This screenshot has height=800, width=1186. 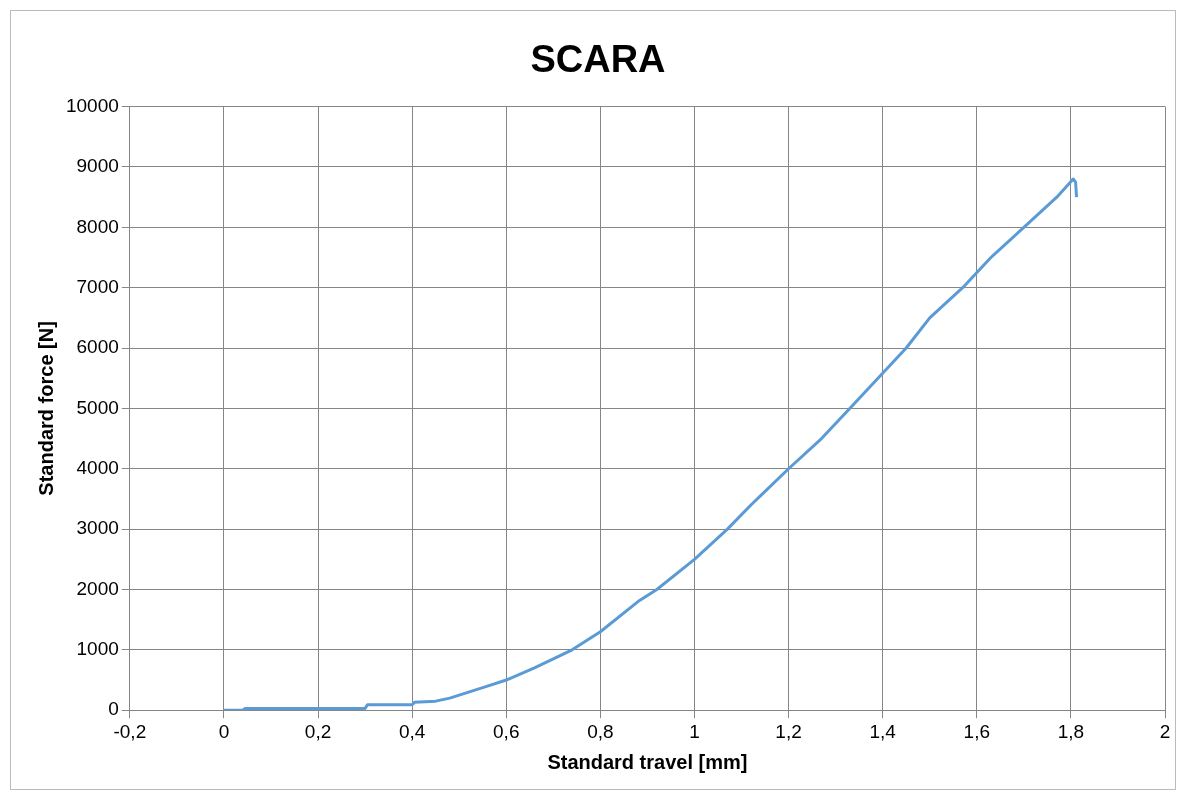 What do you see at coordinates (318, 731) in the screenshot?
I see `x-tick-label: 0,2` at bounding box center [318, 731].